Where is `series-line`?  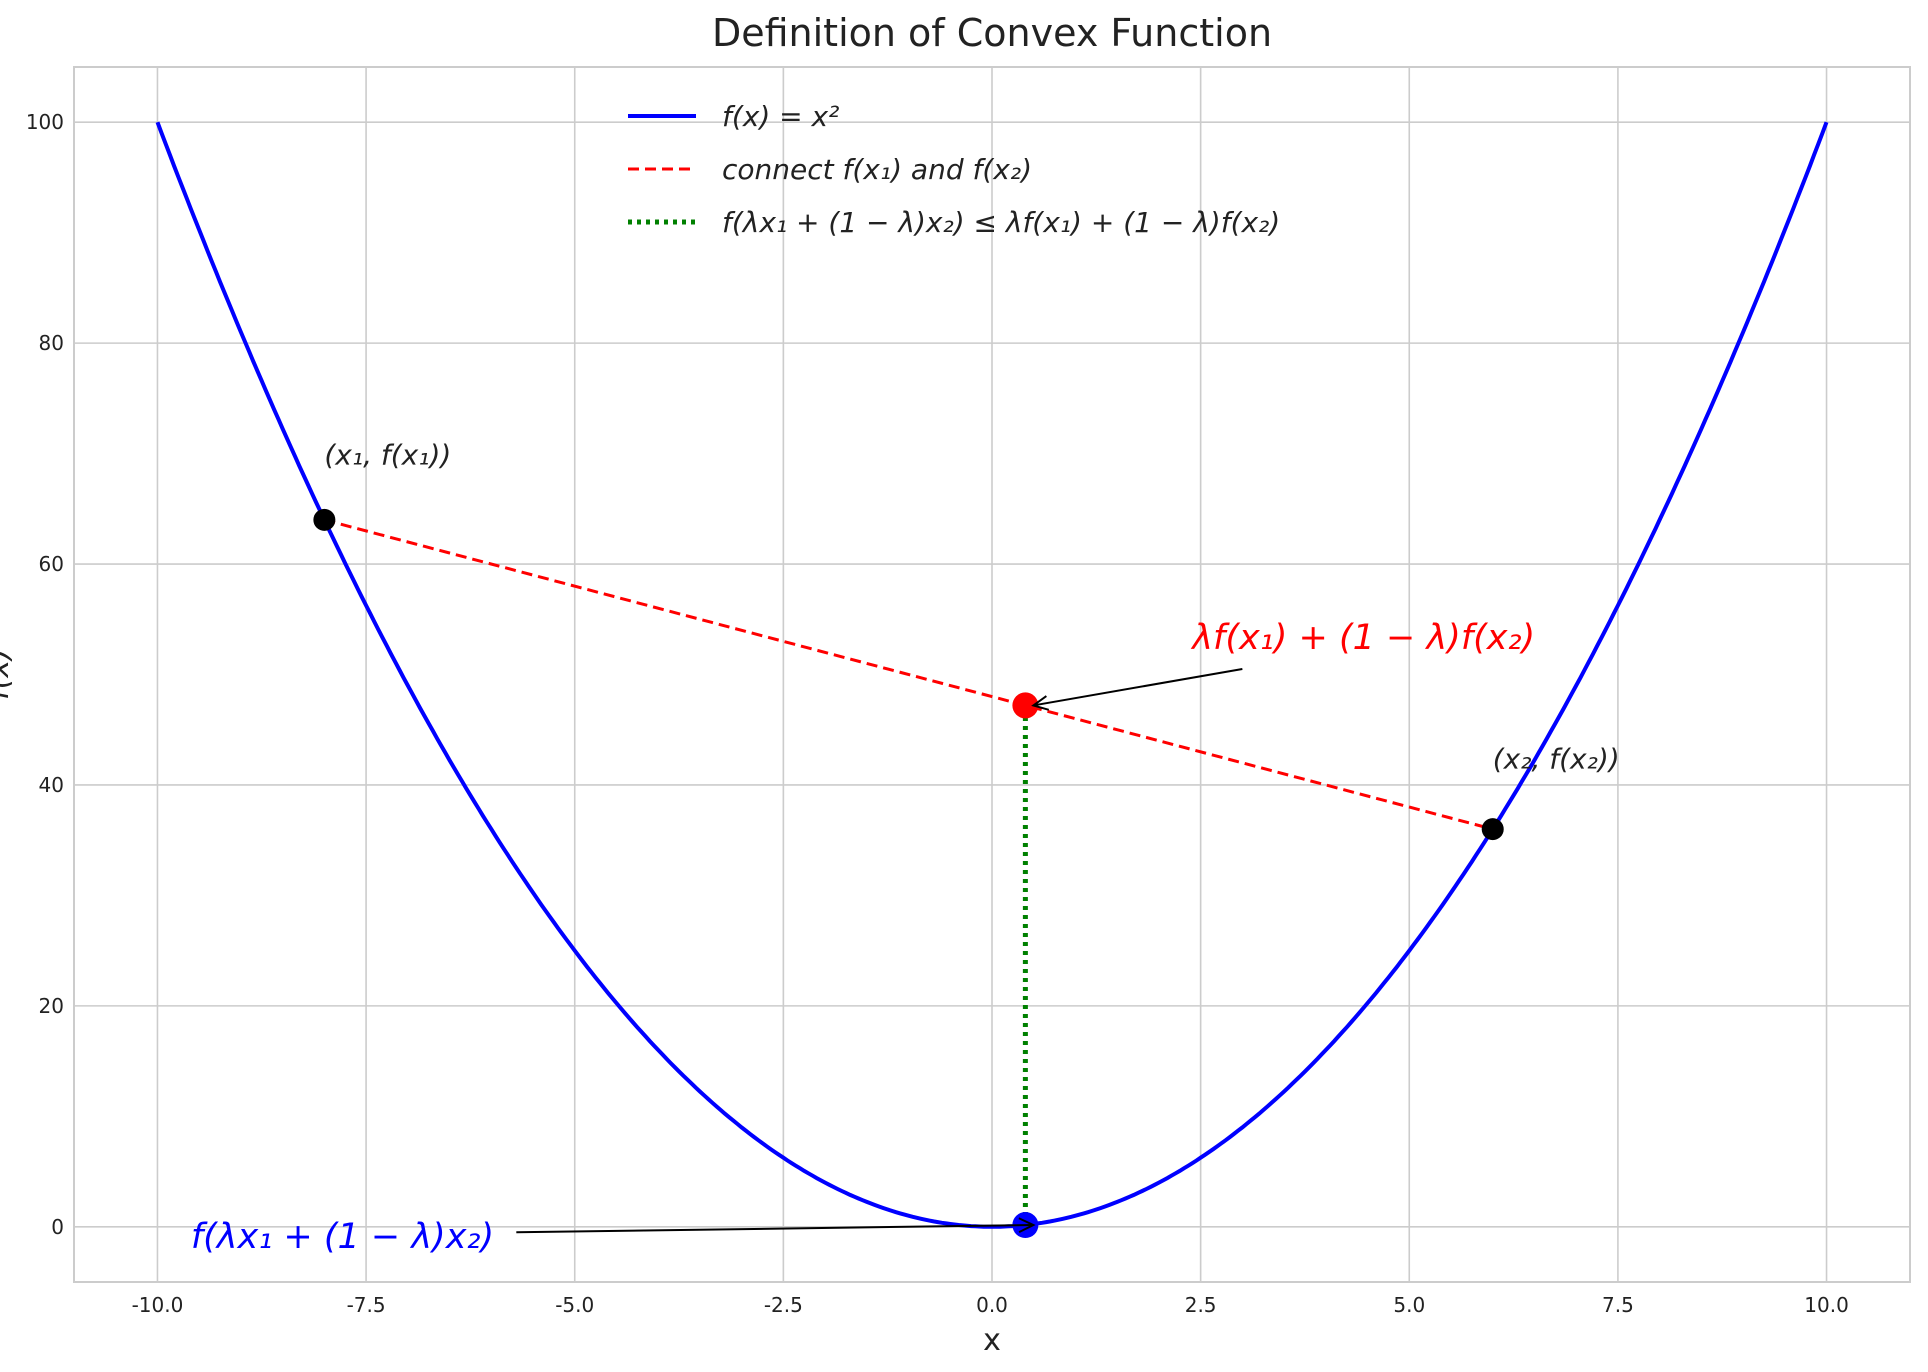 series-line is located at coordinates (908, 674).